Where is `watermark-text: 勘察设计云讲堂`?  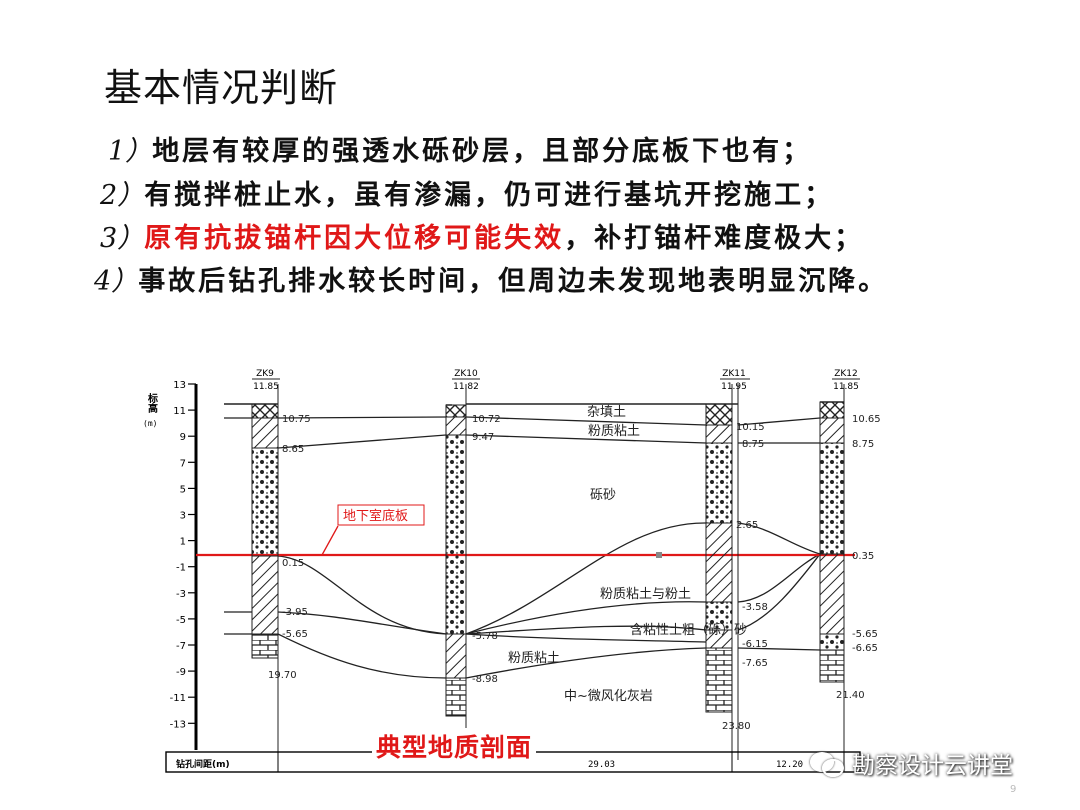
watermark-text: 勘察设计云讲堂 is located at coordinates (932, 766).